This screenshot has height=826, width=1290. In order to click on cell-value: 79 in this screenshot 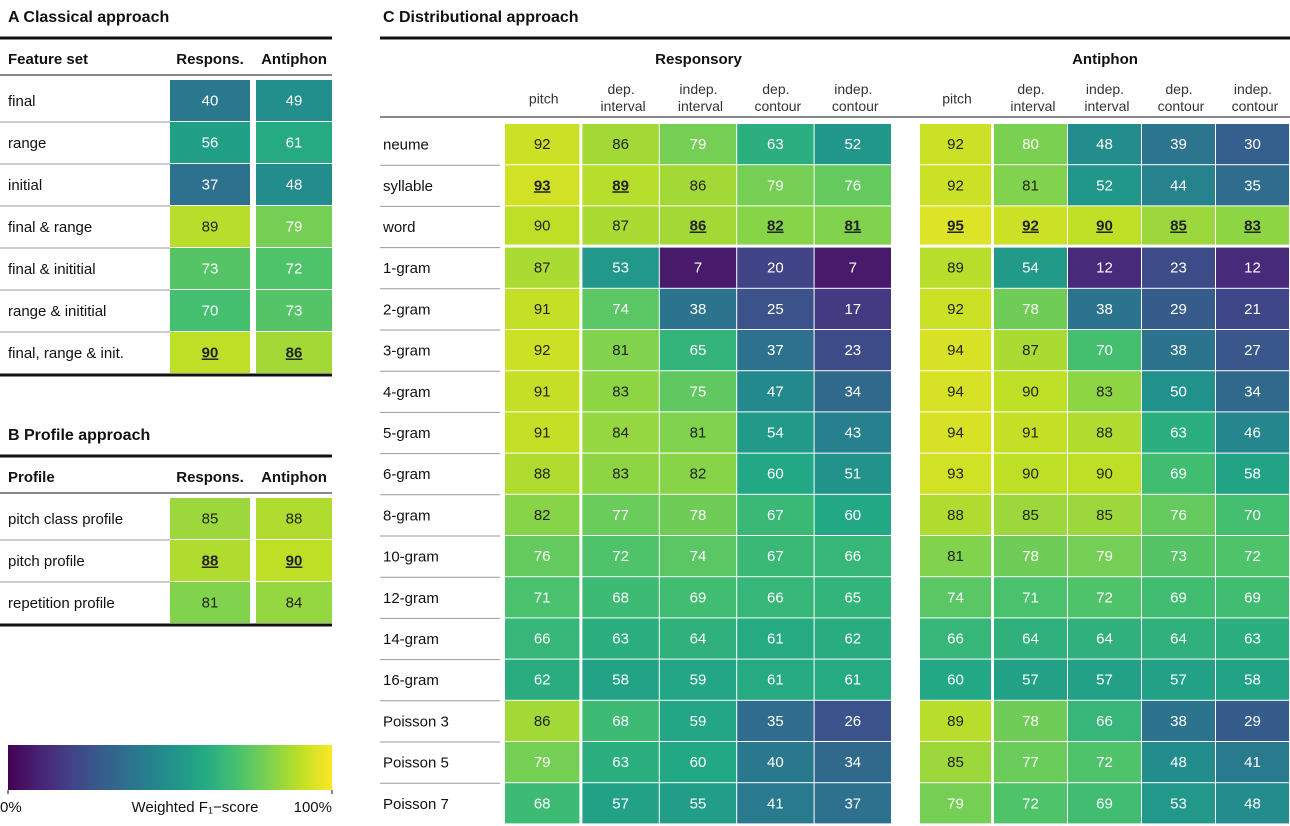, I will do `click(955, 803)`.